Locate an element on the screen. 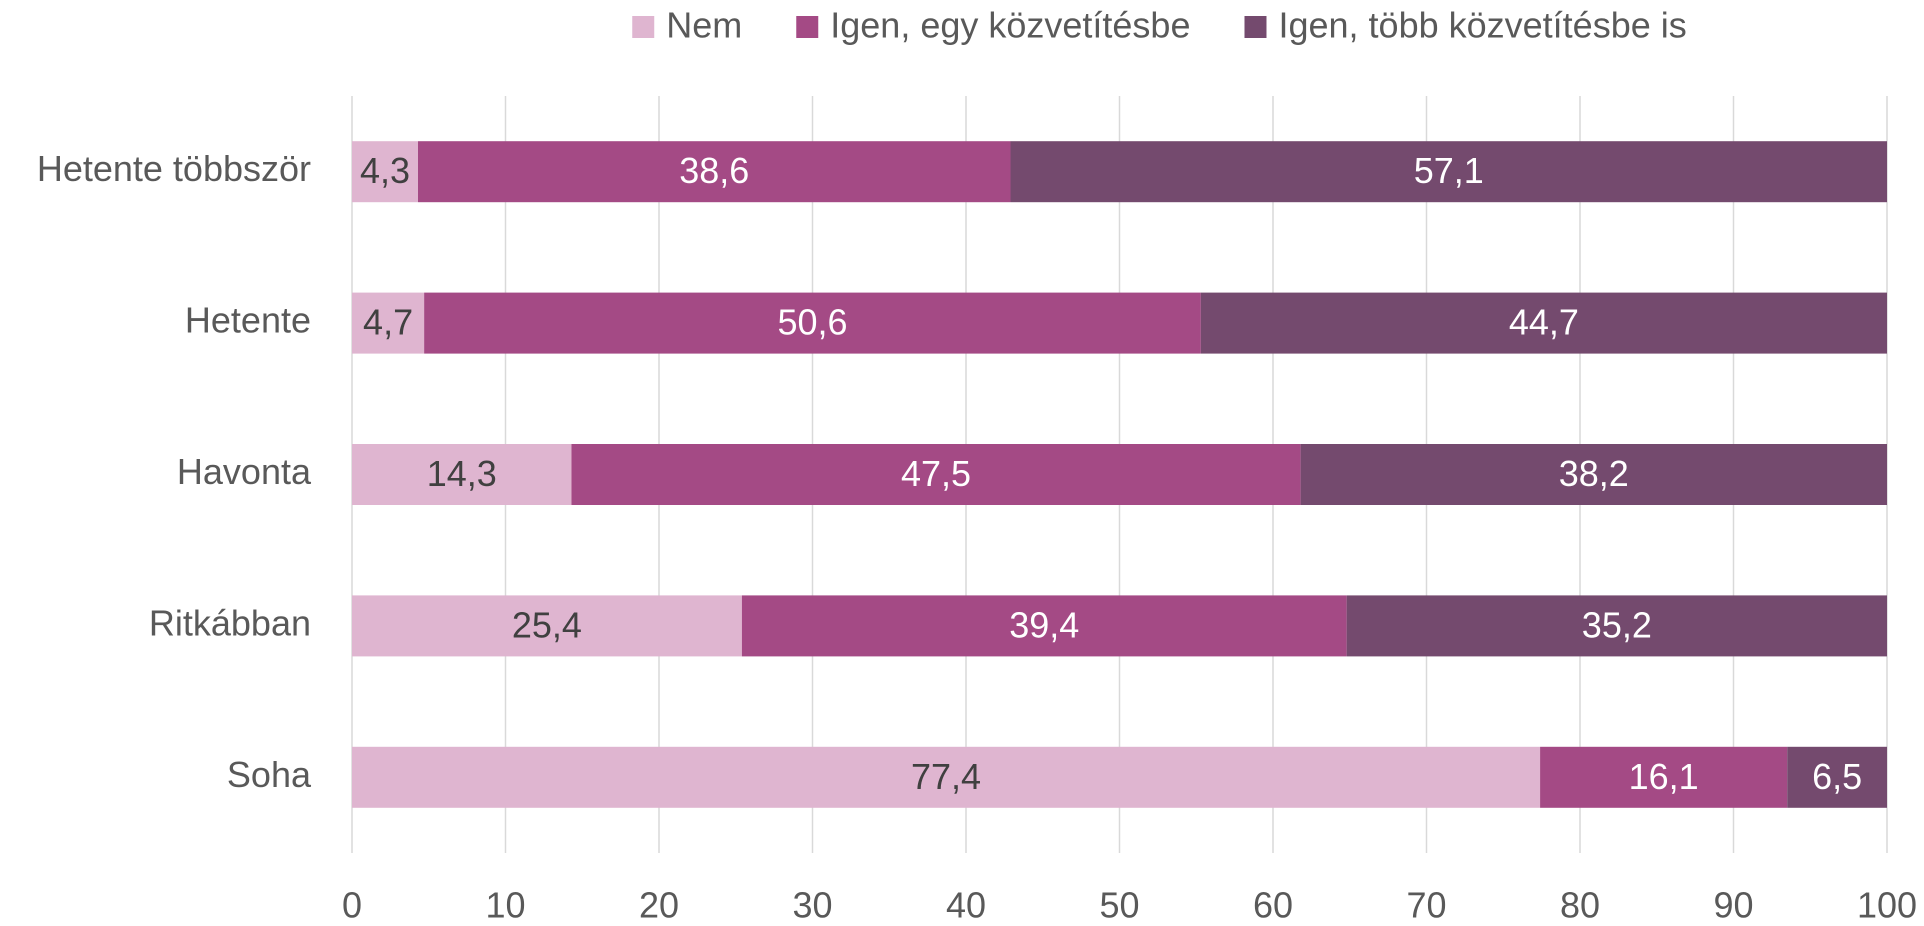  y-tick-label: Havonta is located at coordinates (244, 471).